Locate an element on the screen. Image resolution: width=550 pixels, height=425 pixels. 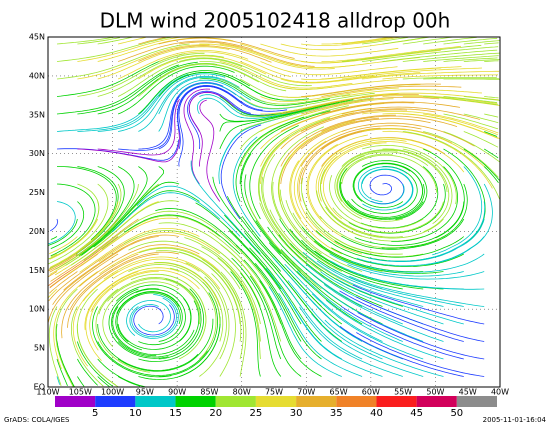
lon-label: 90W is located at coordinates (177, 392).